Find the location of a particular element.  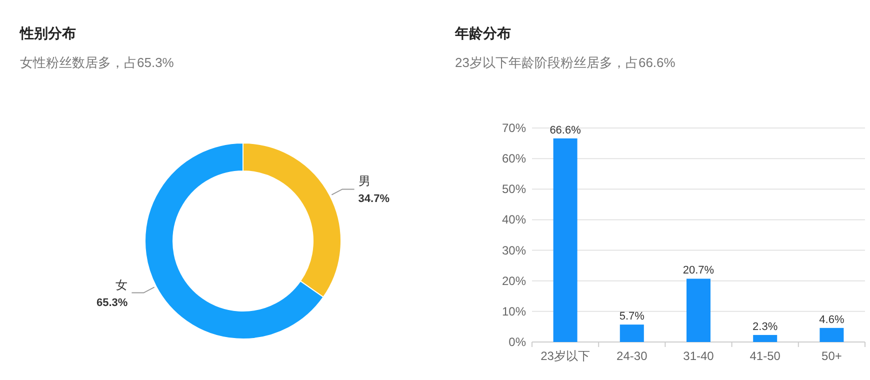

xtick: 23岁以下 is located at coordinates (565, 356).